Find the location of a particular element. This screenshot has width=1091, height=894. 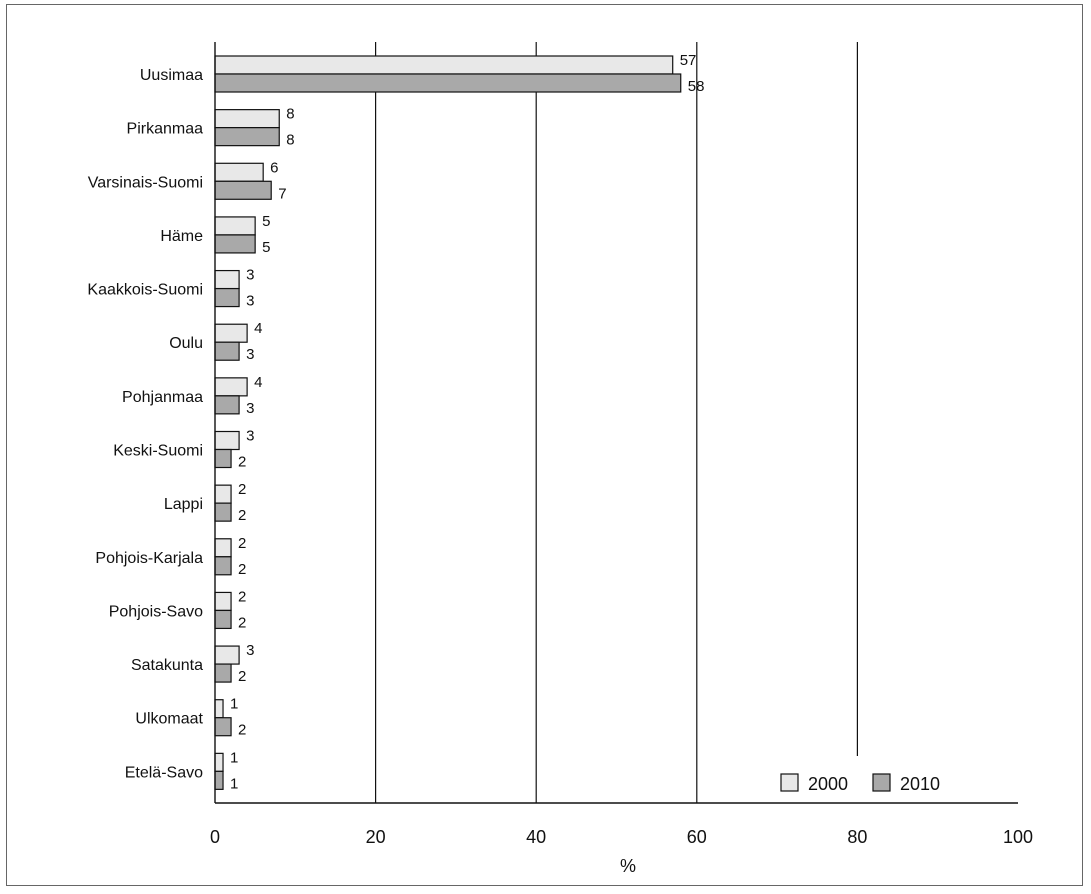

x-tick-label: 60 is located at coordinates (697, 837).